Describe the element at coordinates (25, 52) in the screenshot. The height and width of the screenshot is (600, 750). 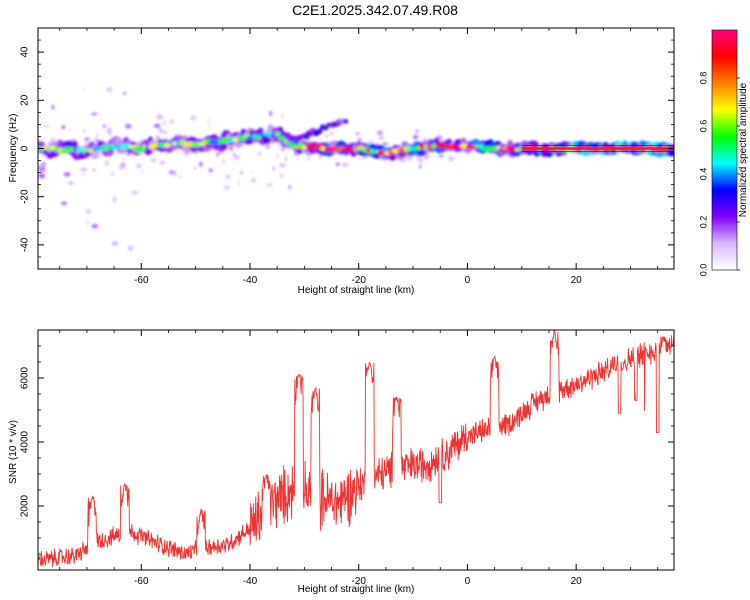
I see `spectrogram-y-tick-label: 40` at that location.